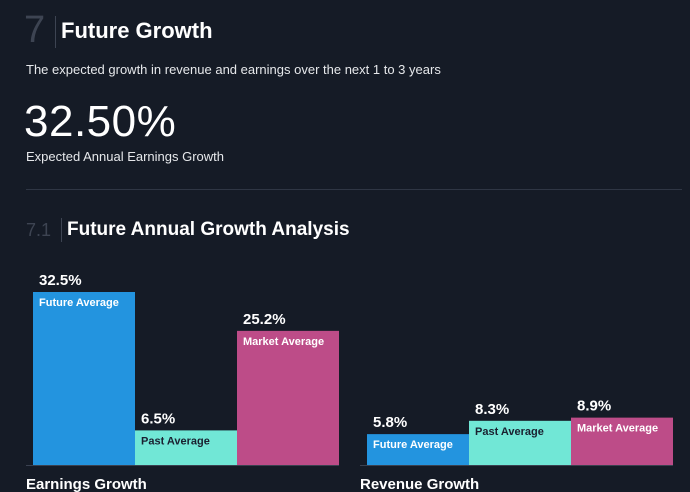  What do you see at coordinates (125, 156) in the screenshot?
I see `headline-caption: Expected Annual Earnings Growth` at bounding box center [125, 156].